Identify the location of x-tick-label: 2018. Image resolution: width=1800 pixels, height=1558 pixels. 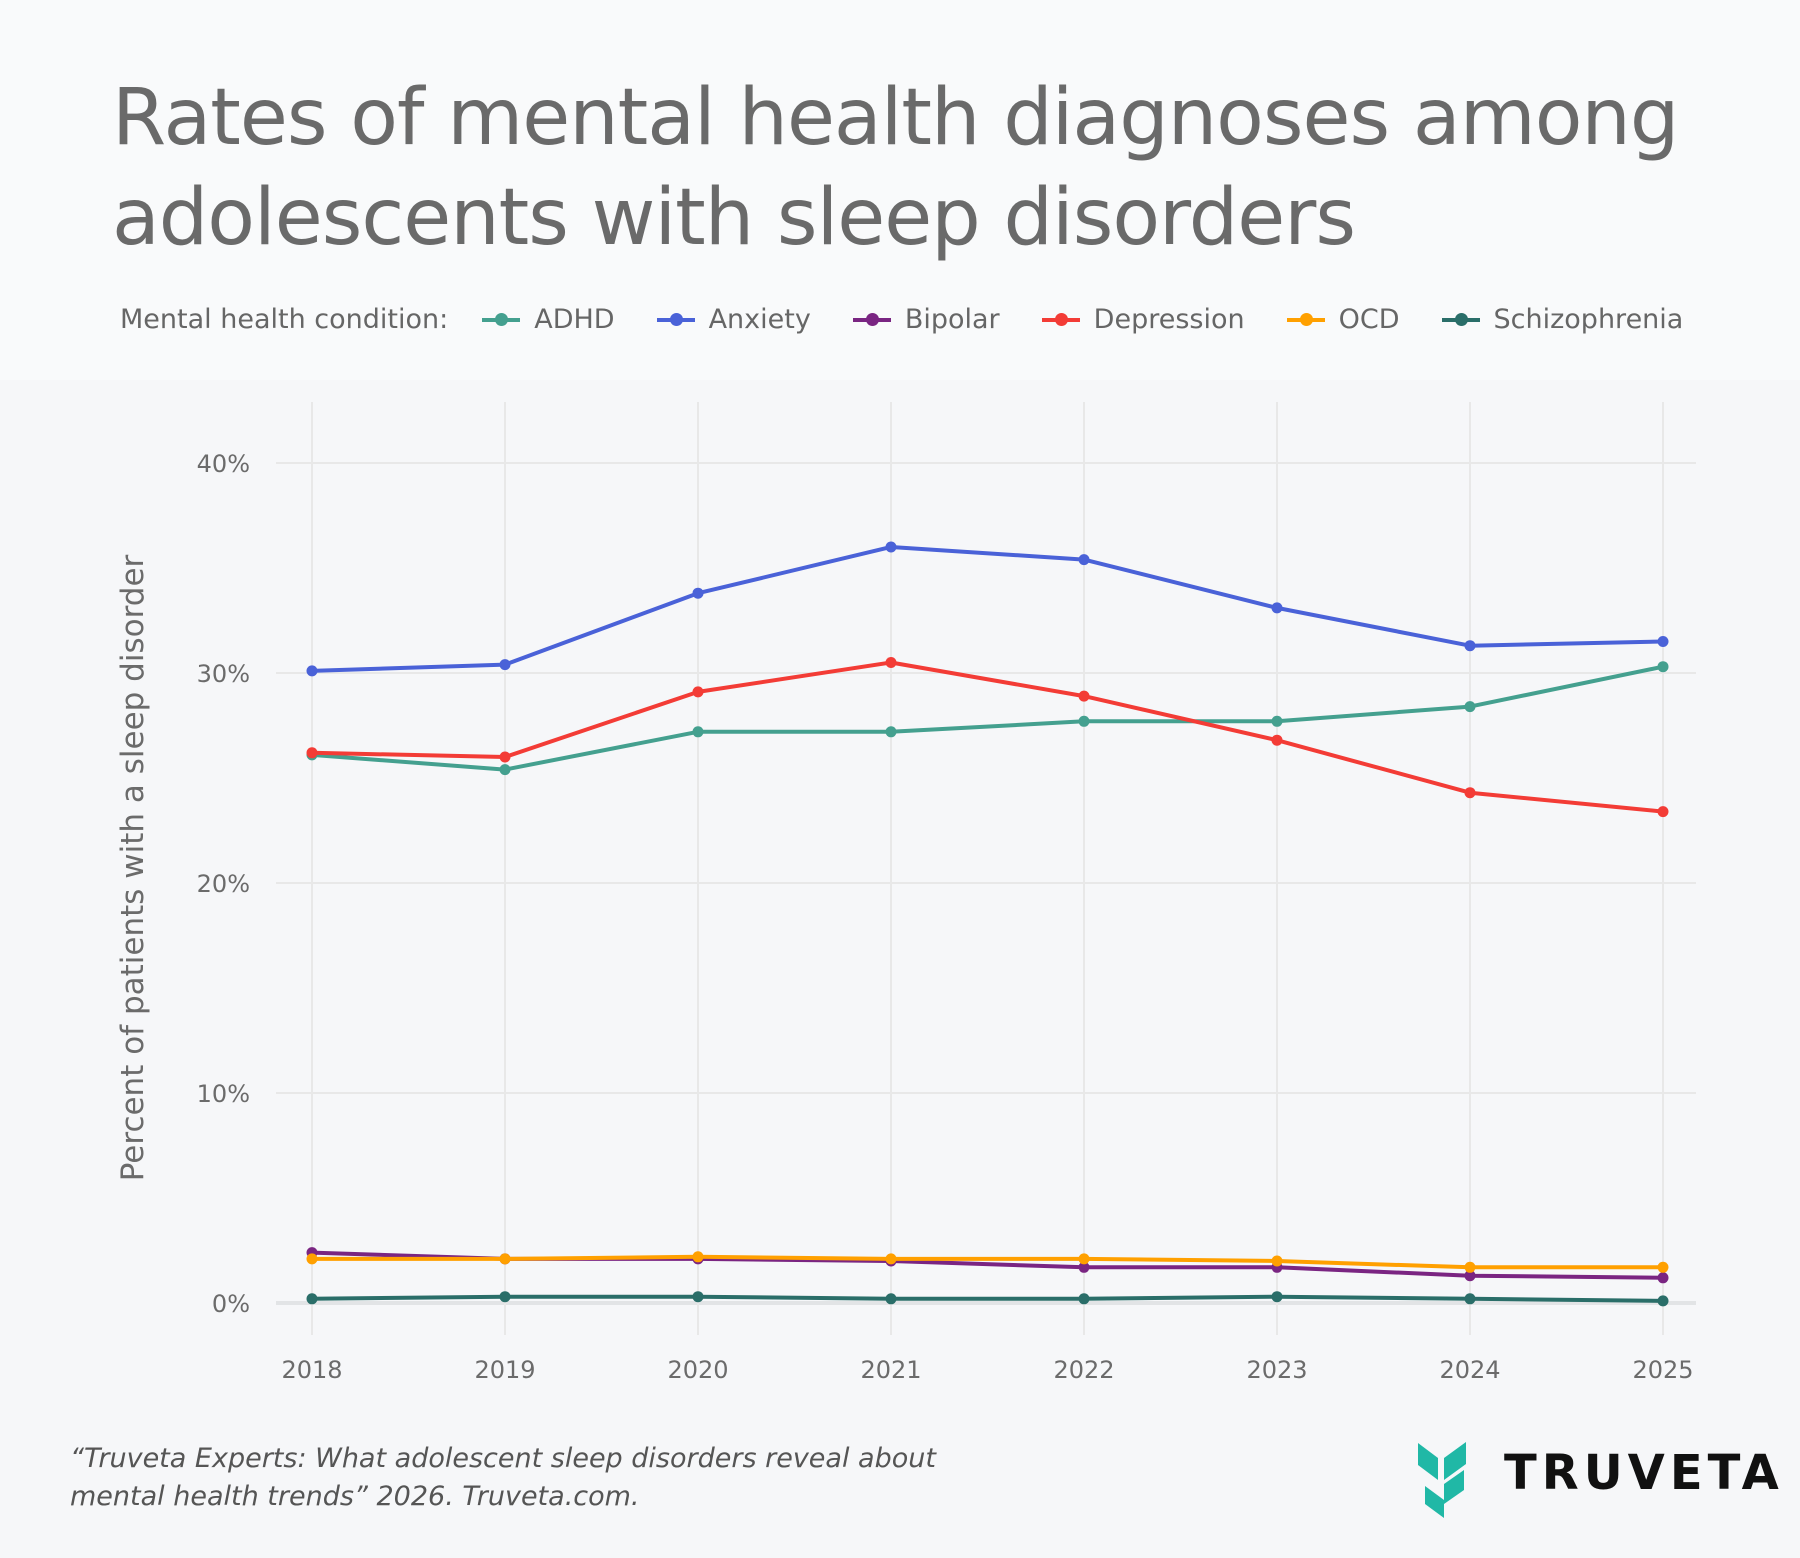
(311, 1370).